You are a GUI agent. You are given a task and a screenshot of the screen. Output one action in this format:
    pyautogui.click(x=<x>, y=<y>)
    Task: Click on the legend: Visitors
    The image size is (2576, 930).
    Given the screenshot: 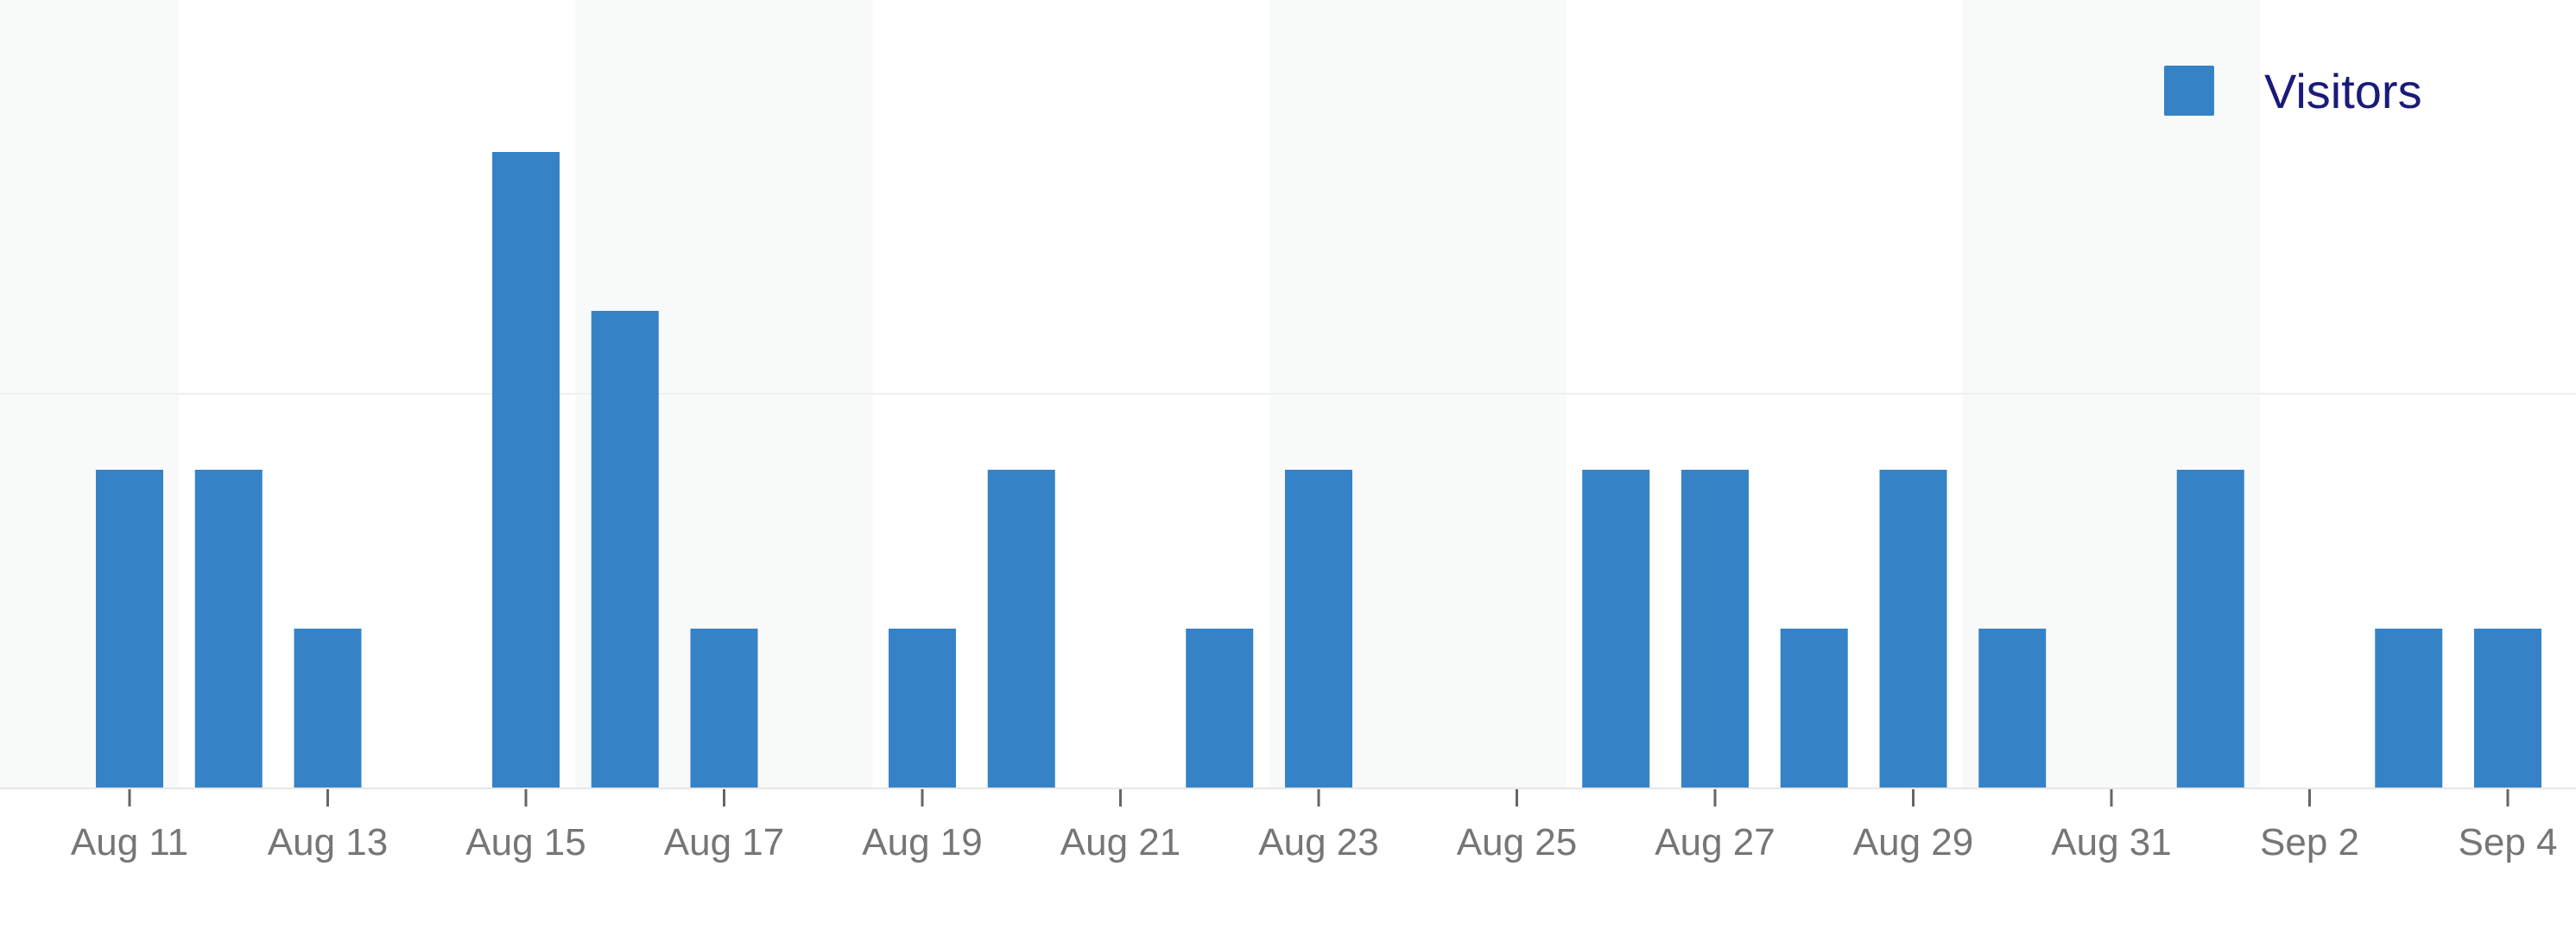 What is the action you would take?
    pyautogui.click(x=2293, y=91)
    